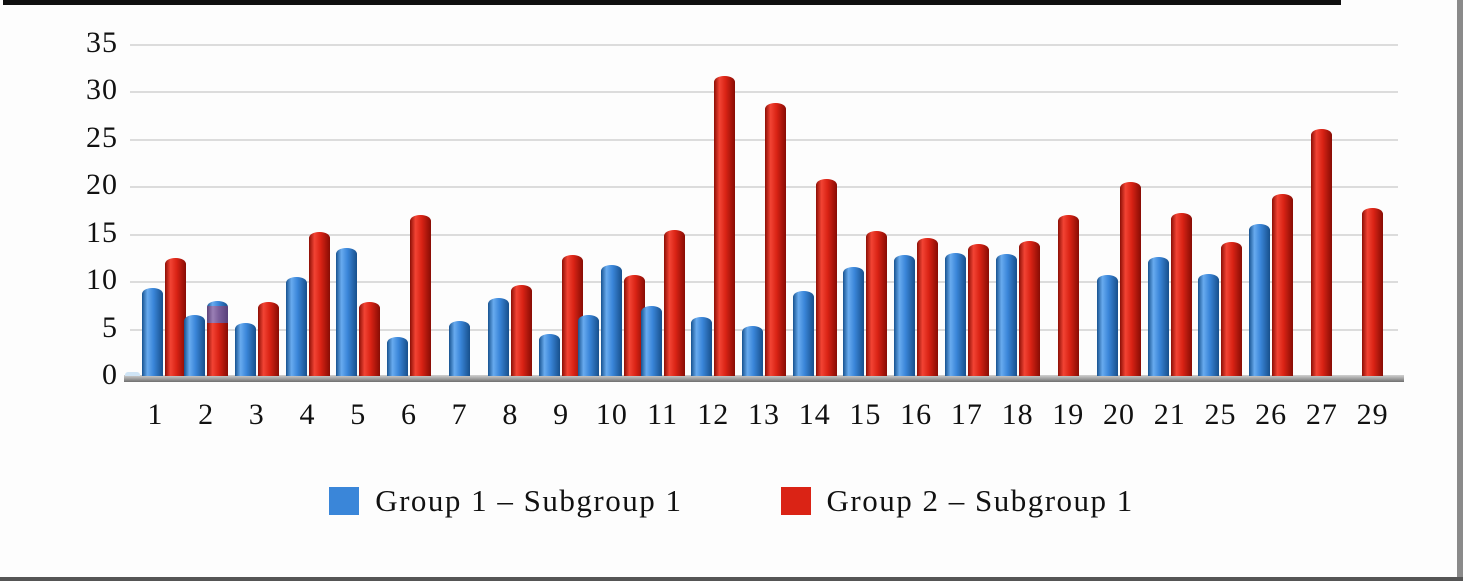 The image size is (1463, 581). Describe the element at coordinates (218, 349) in the screenshot. I see `bar-segment-red` at that location.